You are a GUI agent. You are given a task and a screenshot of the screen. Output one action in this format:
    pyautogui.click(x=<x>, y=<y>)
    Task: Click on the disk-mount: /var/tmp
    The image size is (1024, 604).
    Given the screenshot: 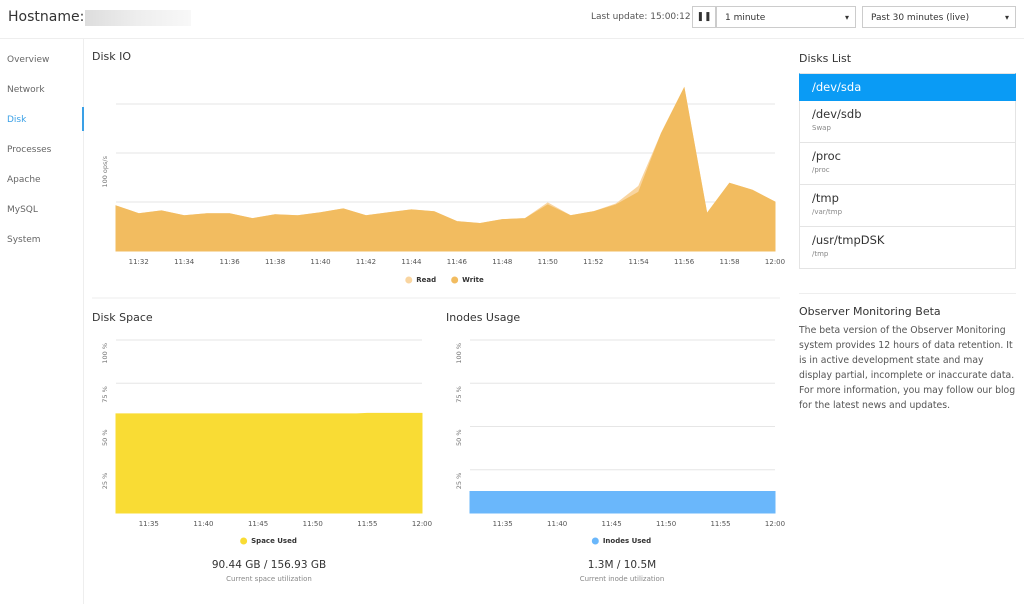 What is the action you would take?
    pyautogui.click(x=827, y=212)
    